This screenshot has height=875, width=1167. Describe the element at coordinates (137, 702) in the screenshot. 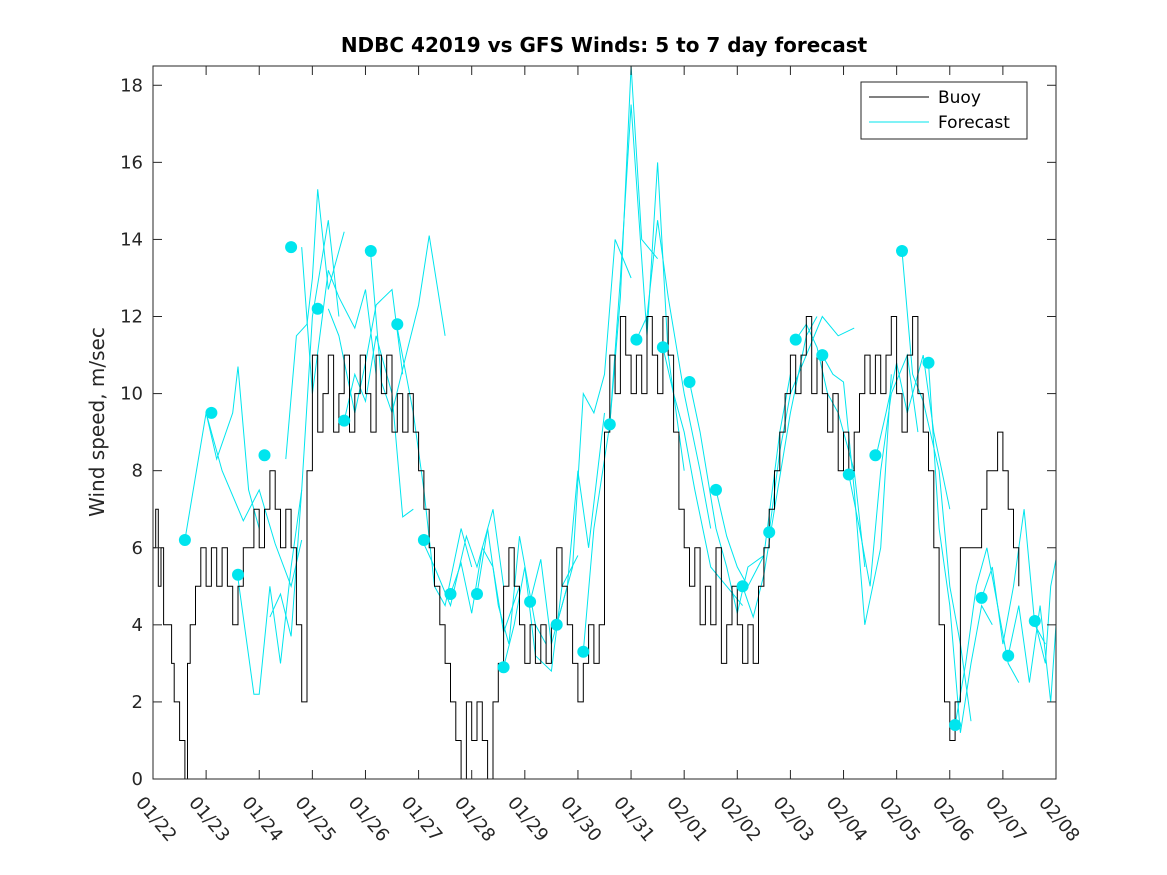

I see `y-tick-label: 2` at that location.